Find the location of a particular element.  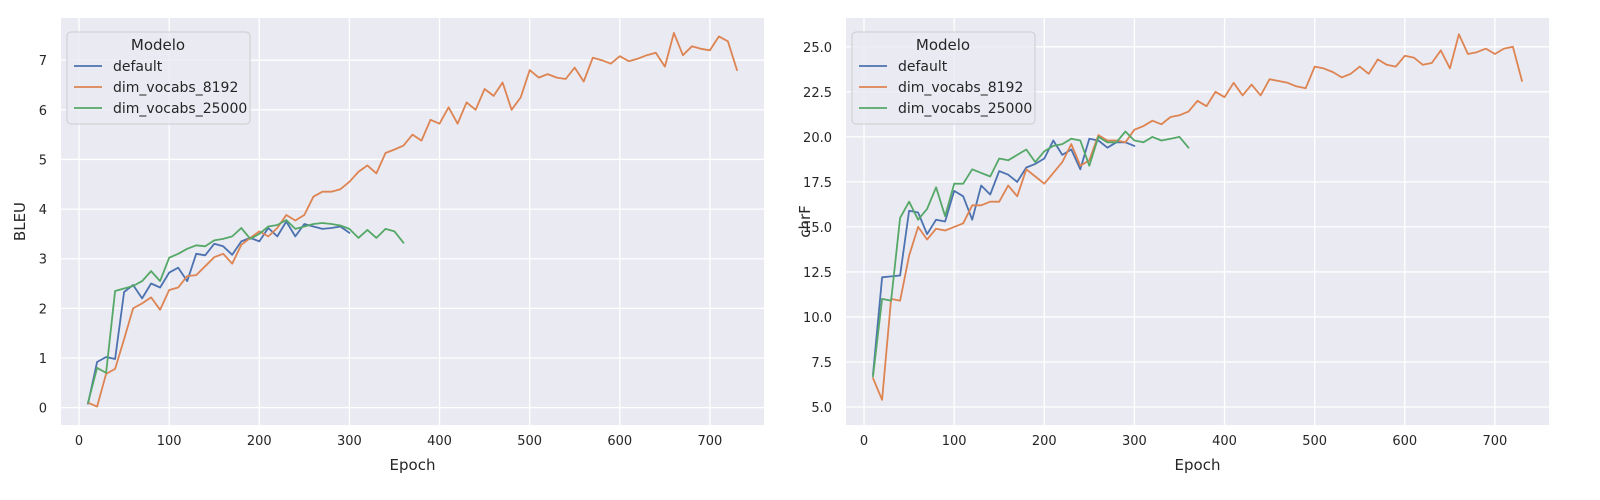

y-tick-label: 3 is located at coordinates (43, 260).